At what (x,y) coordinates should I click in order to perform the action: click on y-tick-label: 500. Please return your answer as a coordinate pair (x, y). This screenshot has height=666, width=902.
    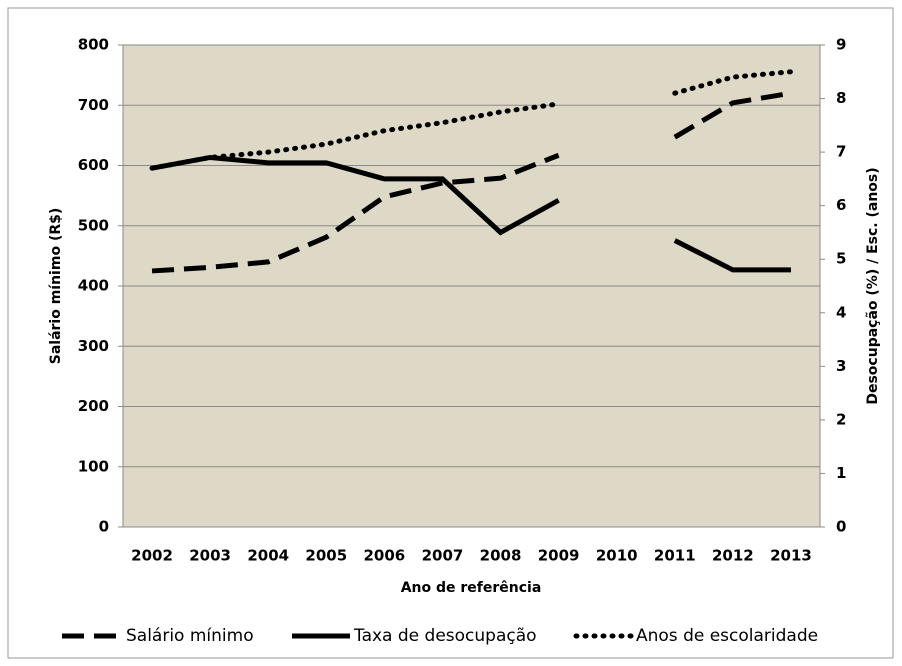
    Looking at the image, I should click on (93, 225).